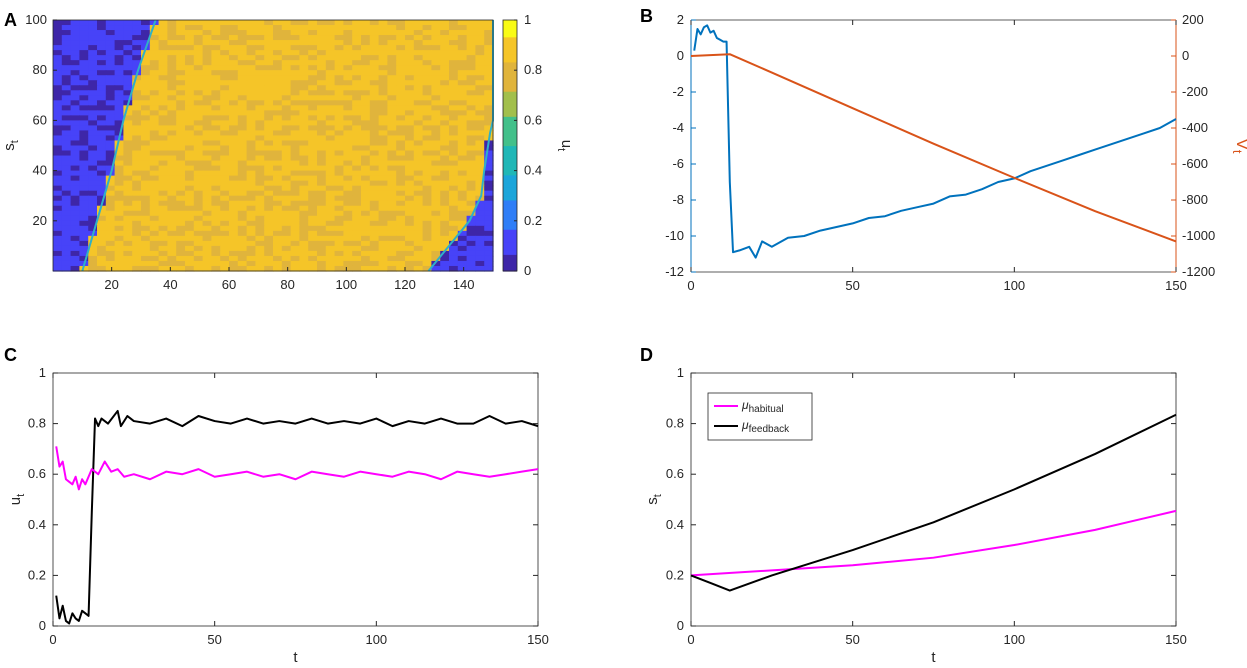 This screenshot has height=668, width=1247. What do you see at coordinates (36, 19) in the screenshot?
I see `y-tick-label: 100` at bounding box center [36, 19].